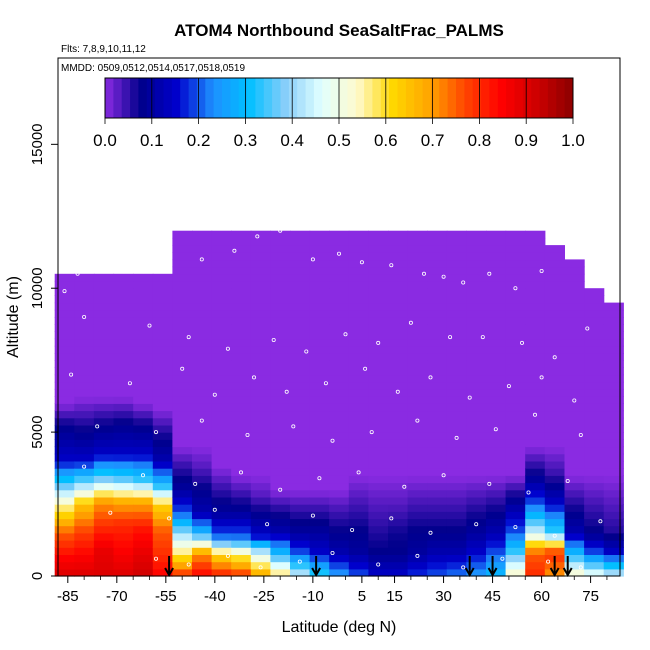  I want to click on x-tick-label: 5, so click(362, 596).